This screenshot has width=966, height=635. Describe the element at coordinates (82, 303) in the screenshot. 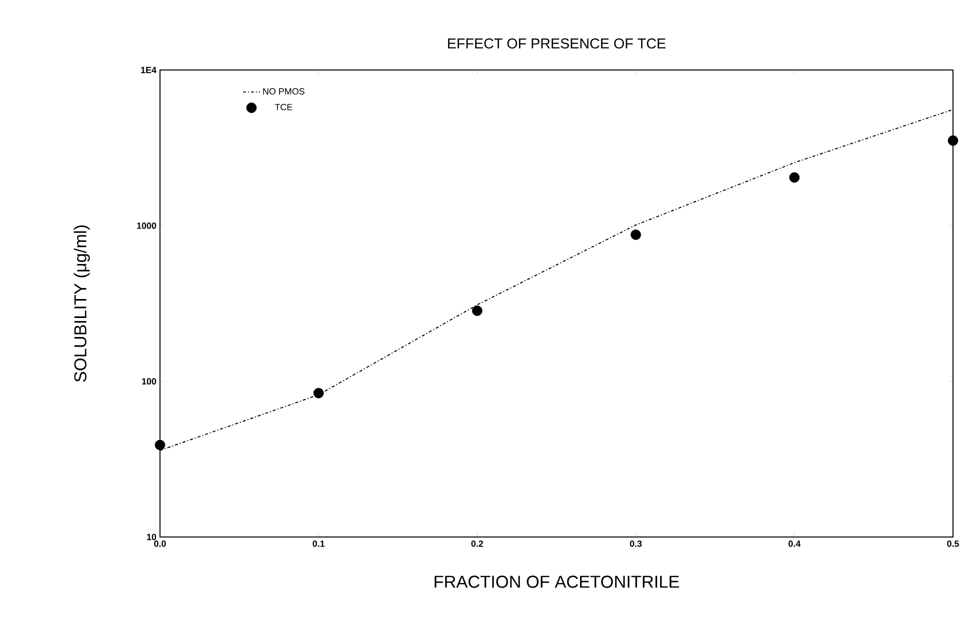

I see `y-axis-title: SOLUBILITY (μg/ml)` at that location.